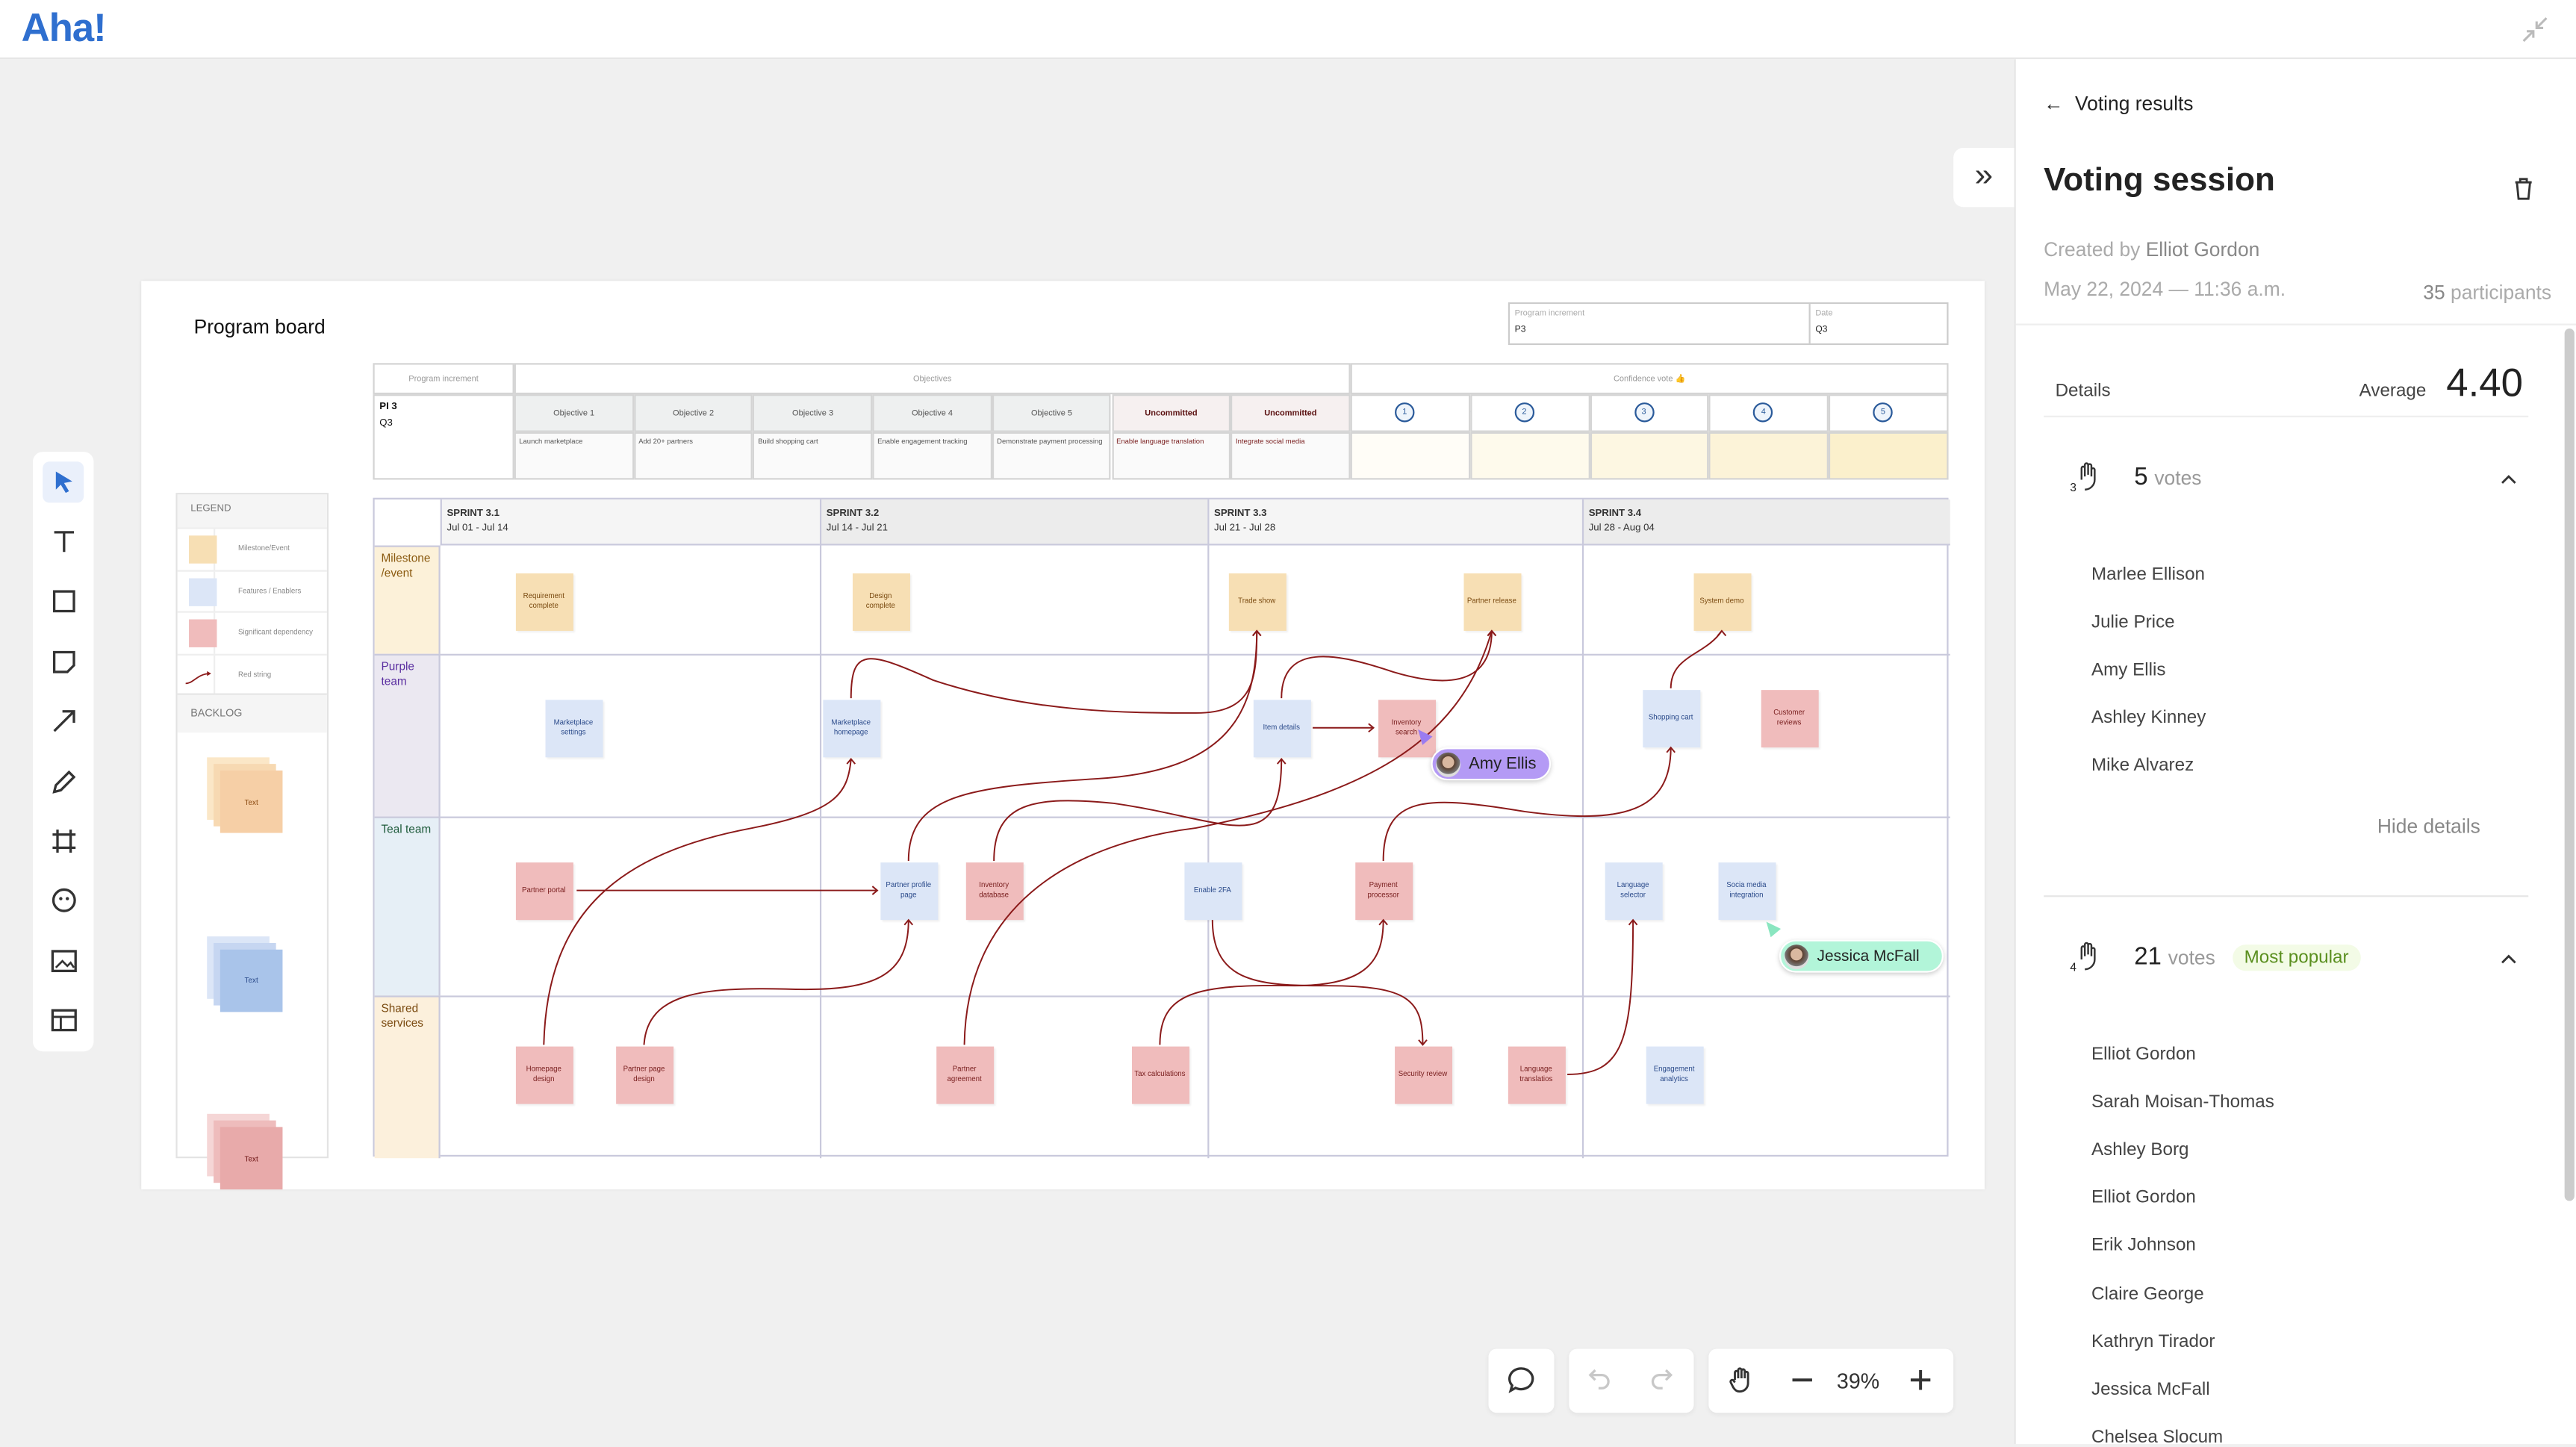 The height and width of the screenshot is (1447, 2576). What do you see at coordinates (1406, 728) in the screenshot?
I see `sticky-note: Inventory search` at bounding box center [1406, 728].